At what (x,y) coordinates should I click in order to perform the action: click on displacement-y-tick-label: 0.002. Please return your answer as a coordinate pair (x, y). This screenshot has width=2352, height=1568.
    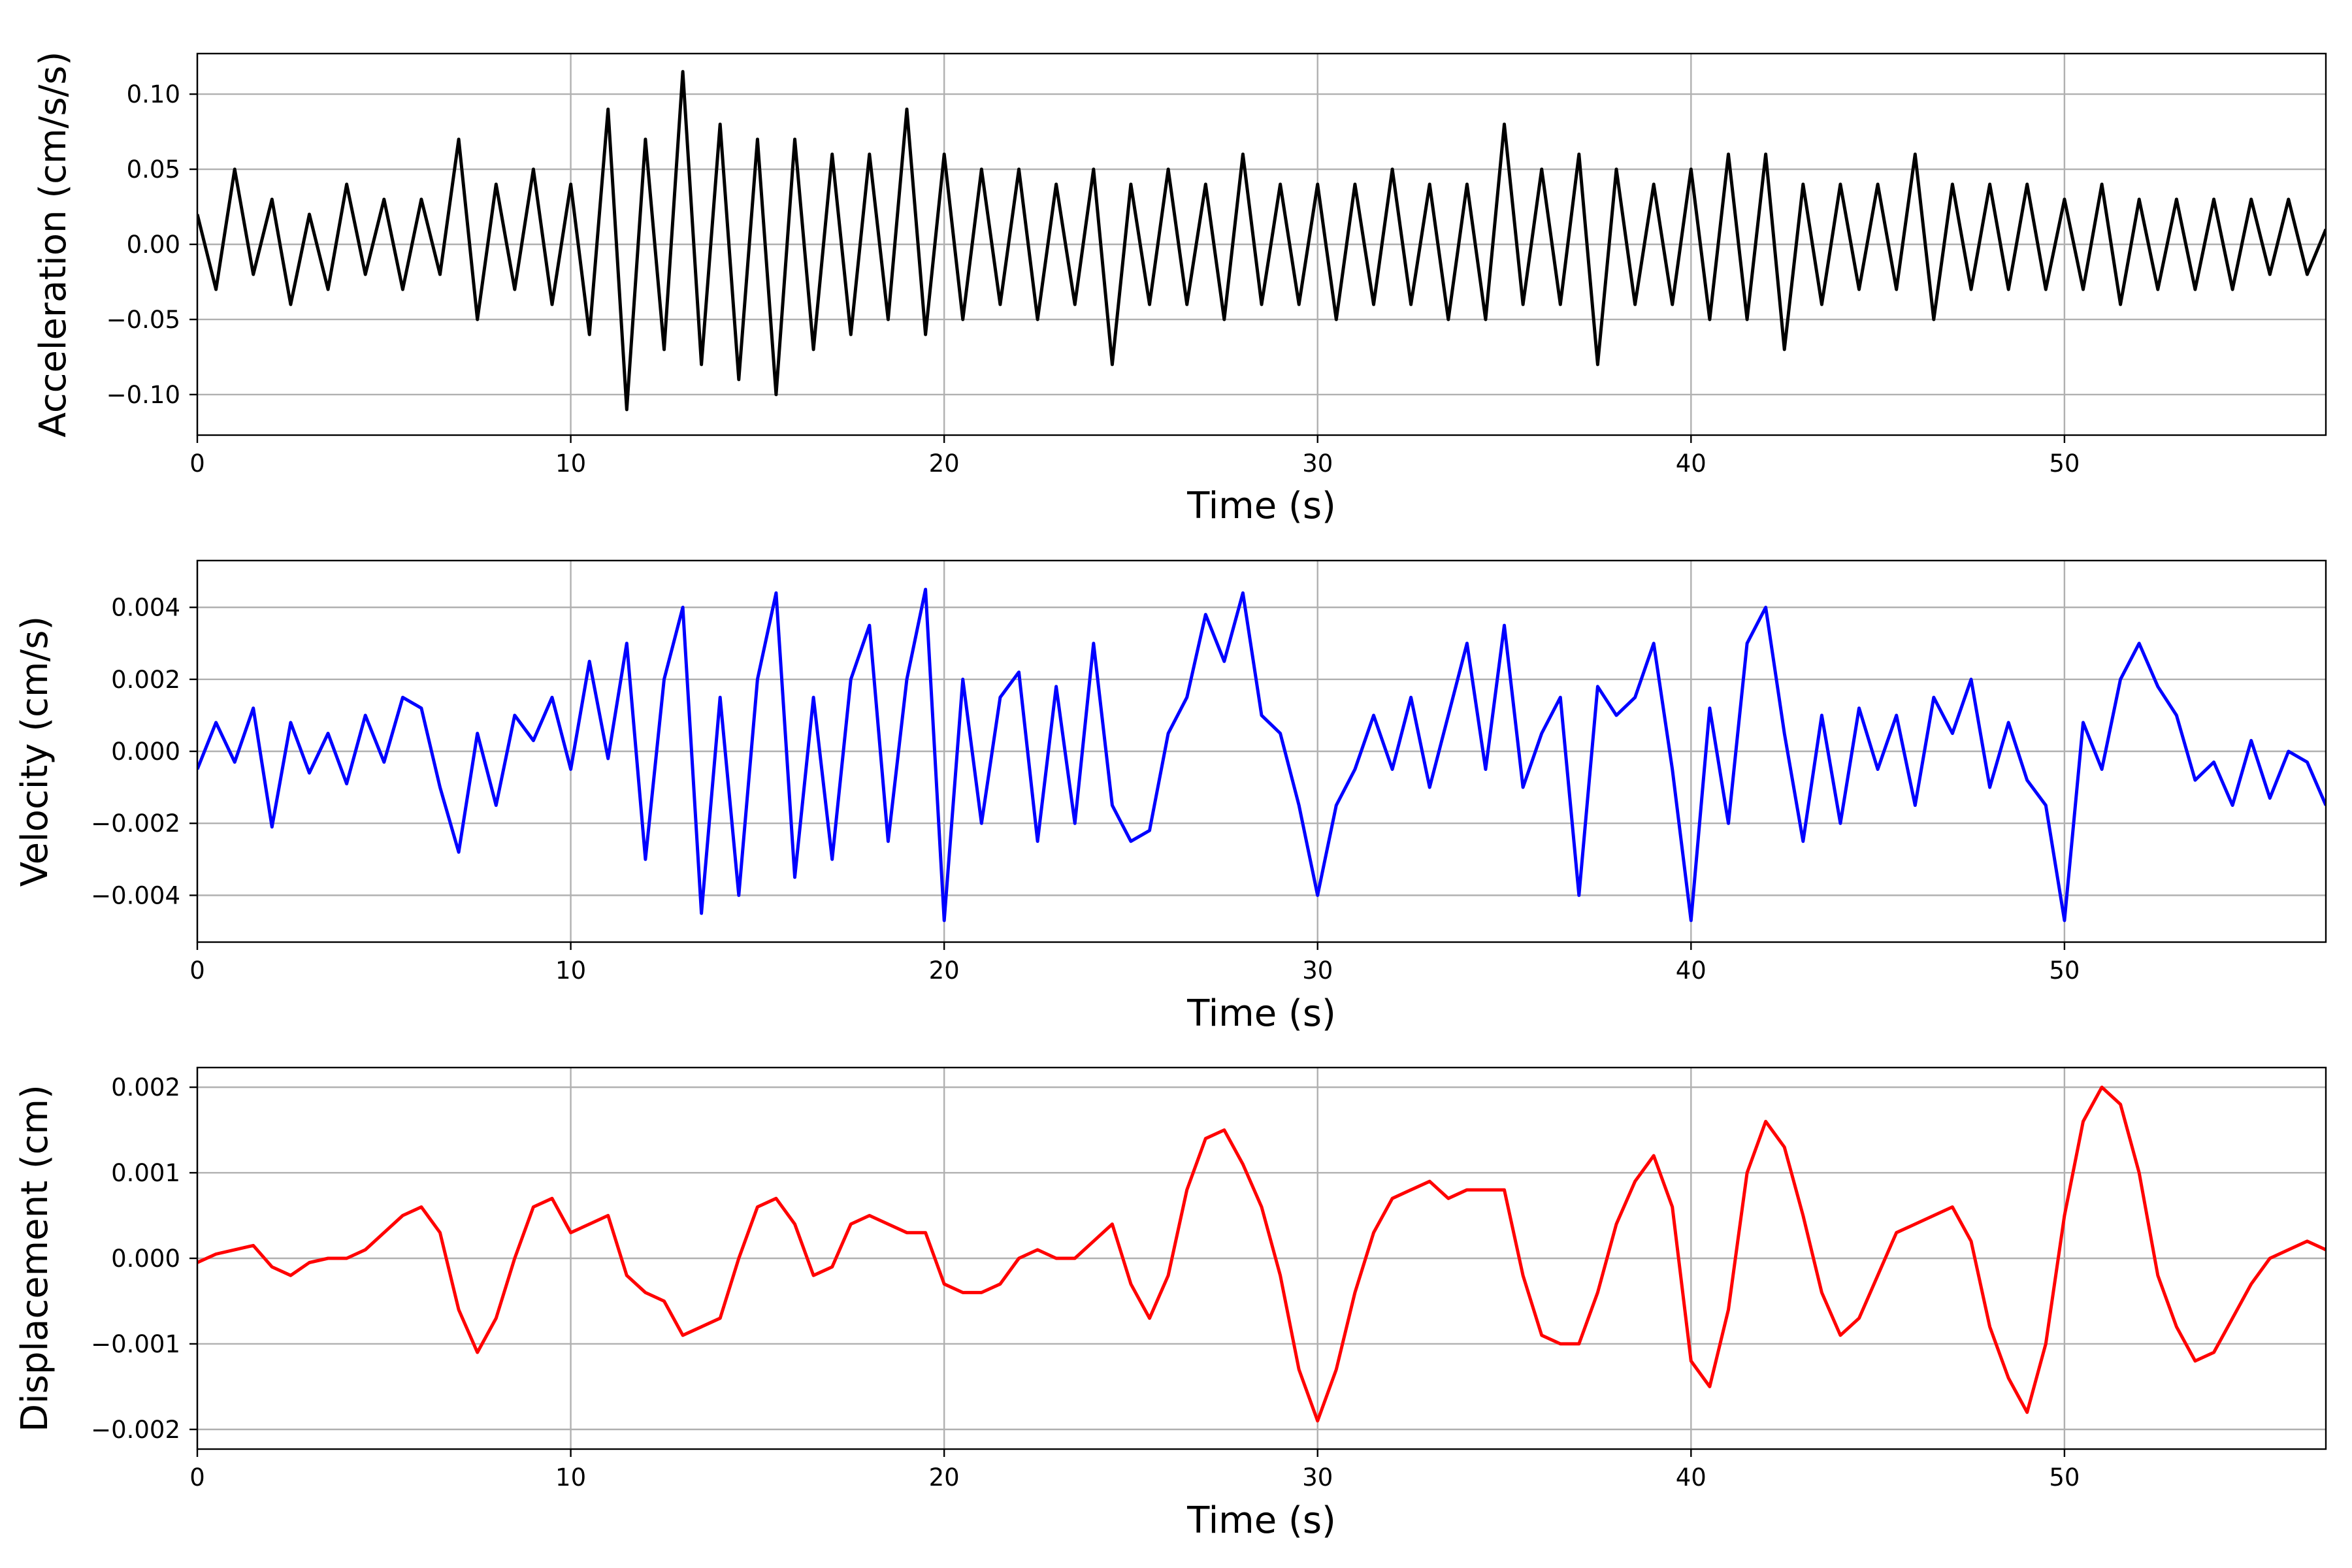
    Looking at the image, I should click on (145, 1087).